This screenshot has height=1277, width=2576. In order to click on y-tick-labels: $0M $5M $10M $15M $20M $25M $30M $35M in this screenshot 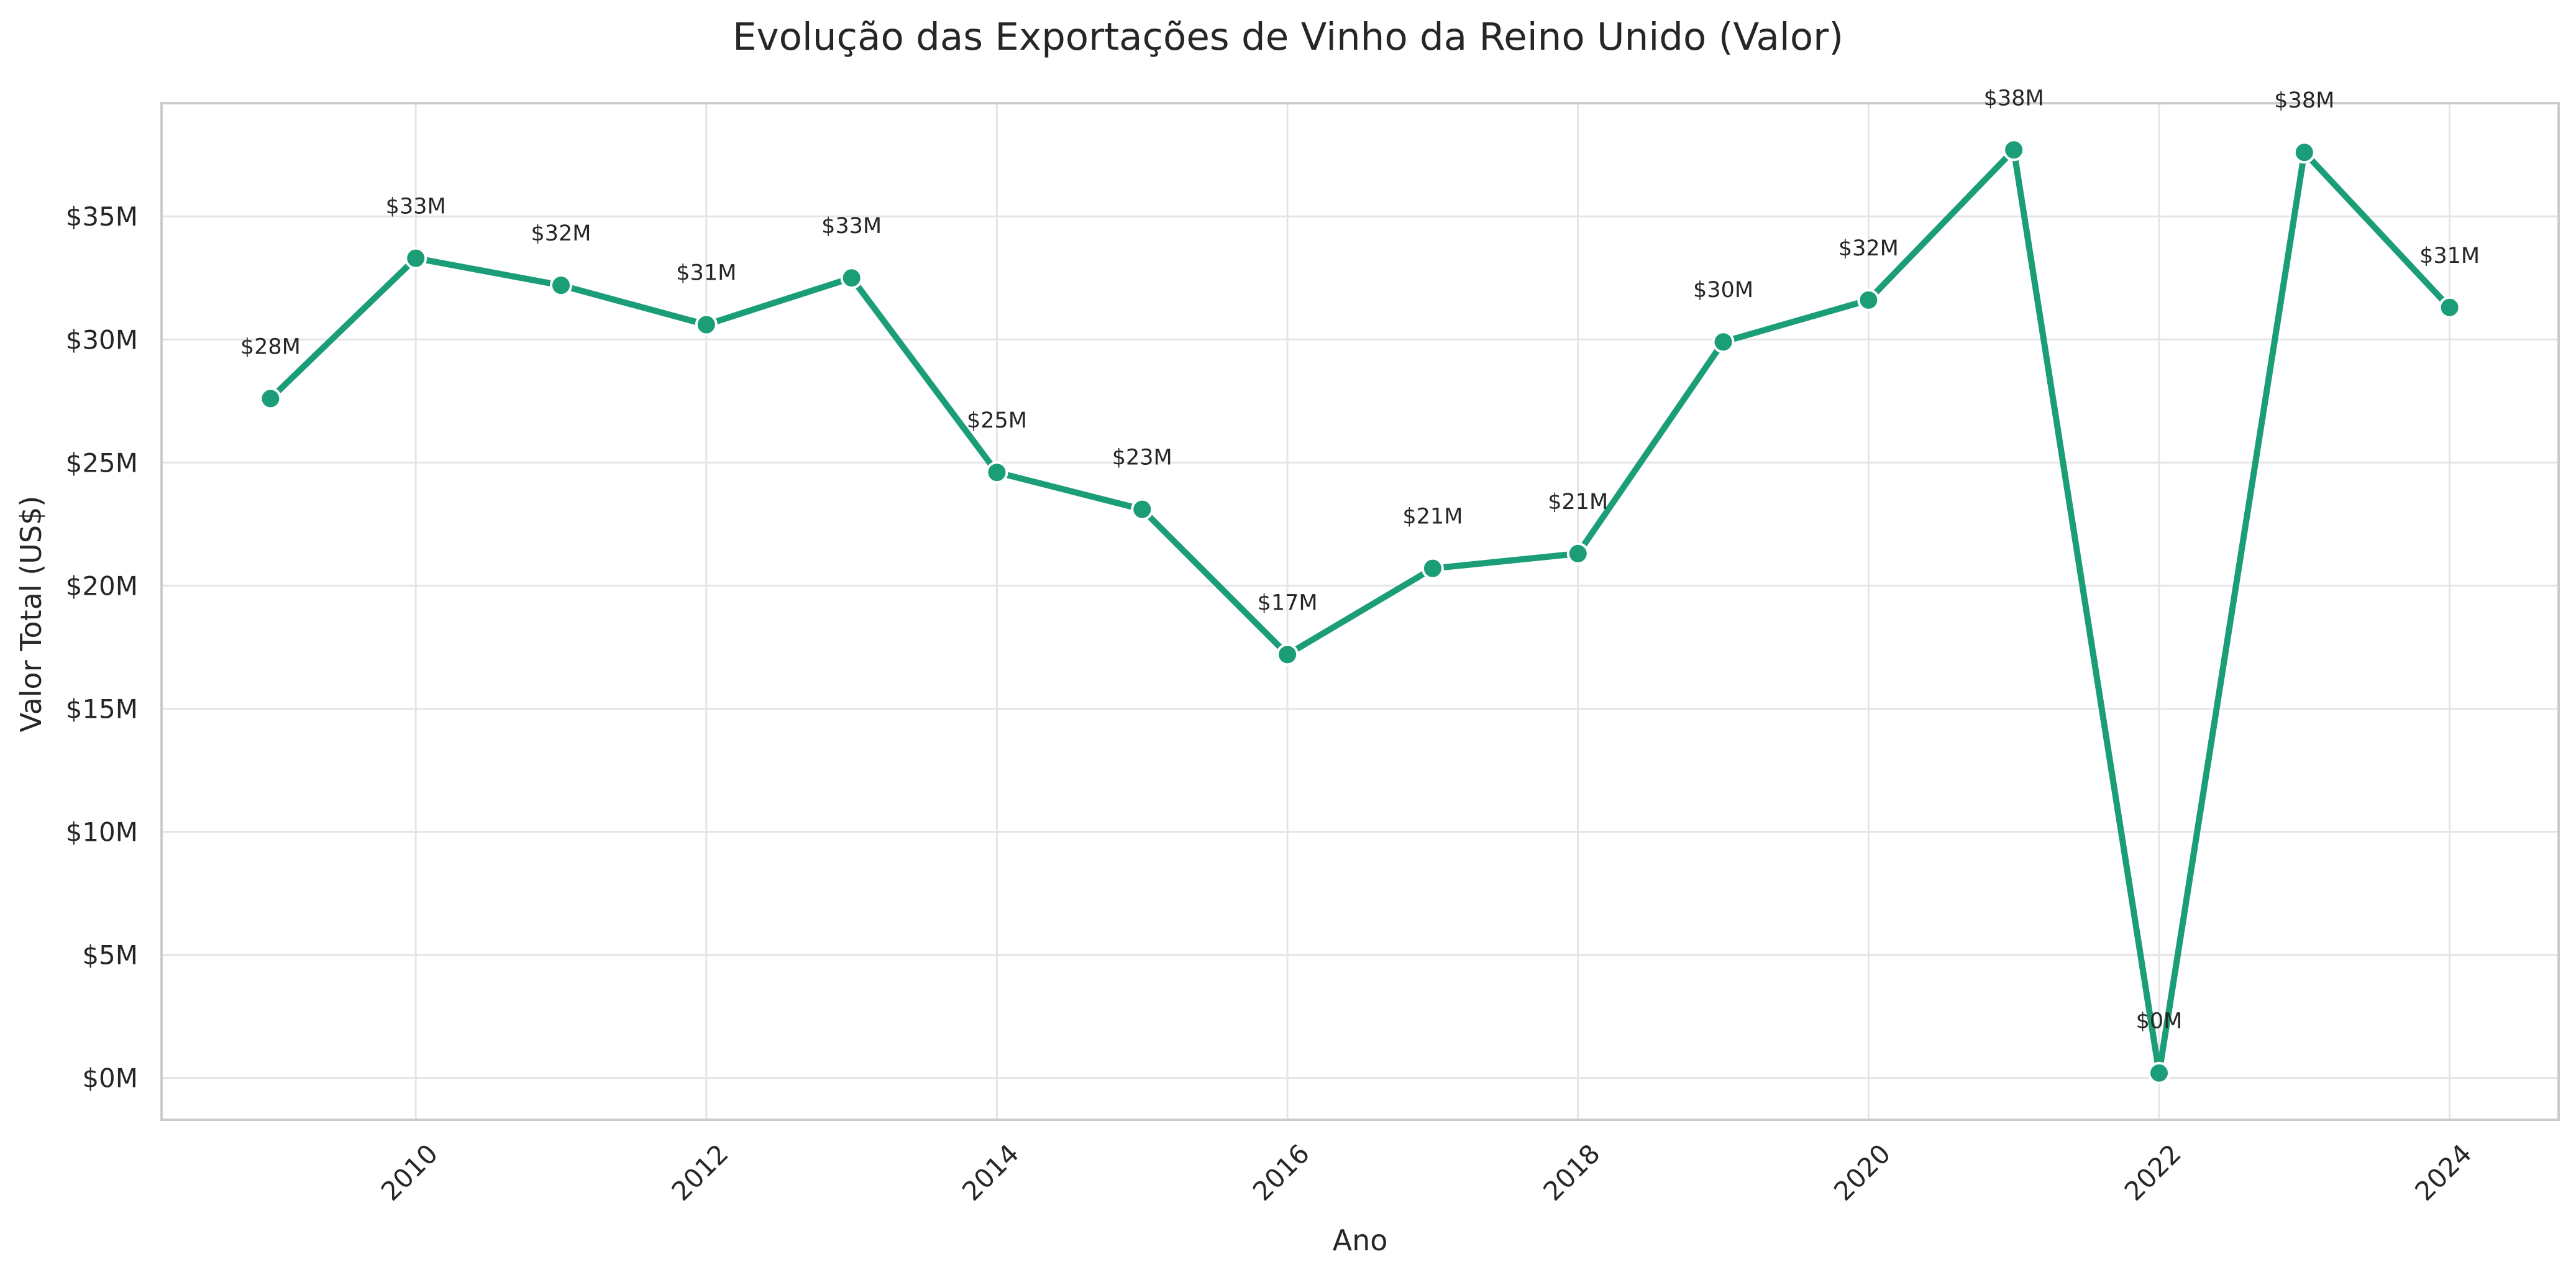, I will do `click(102, 647)`.